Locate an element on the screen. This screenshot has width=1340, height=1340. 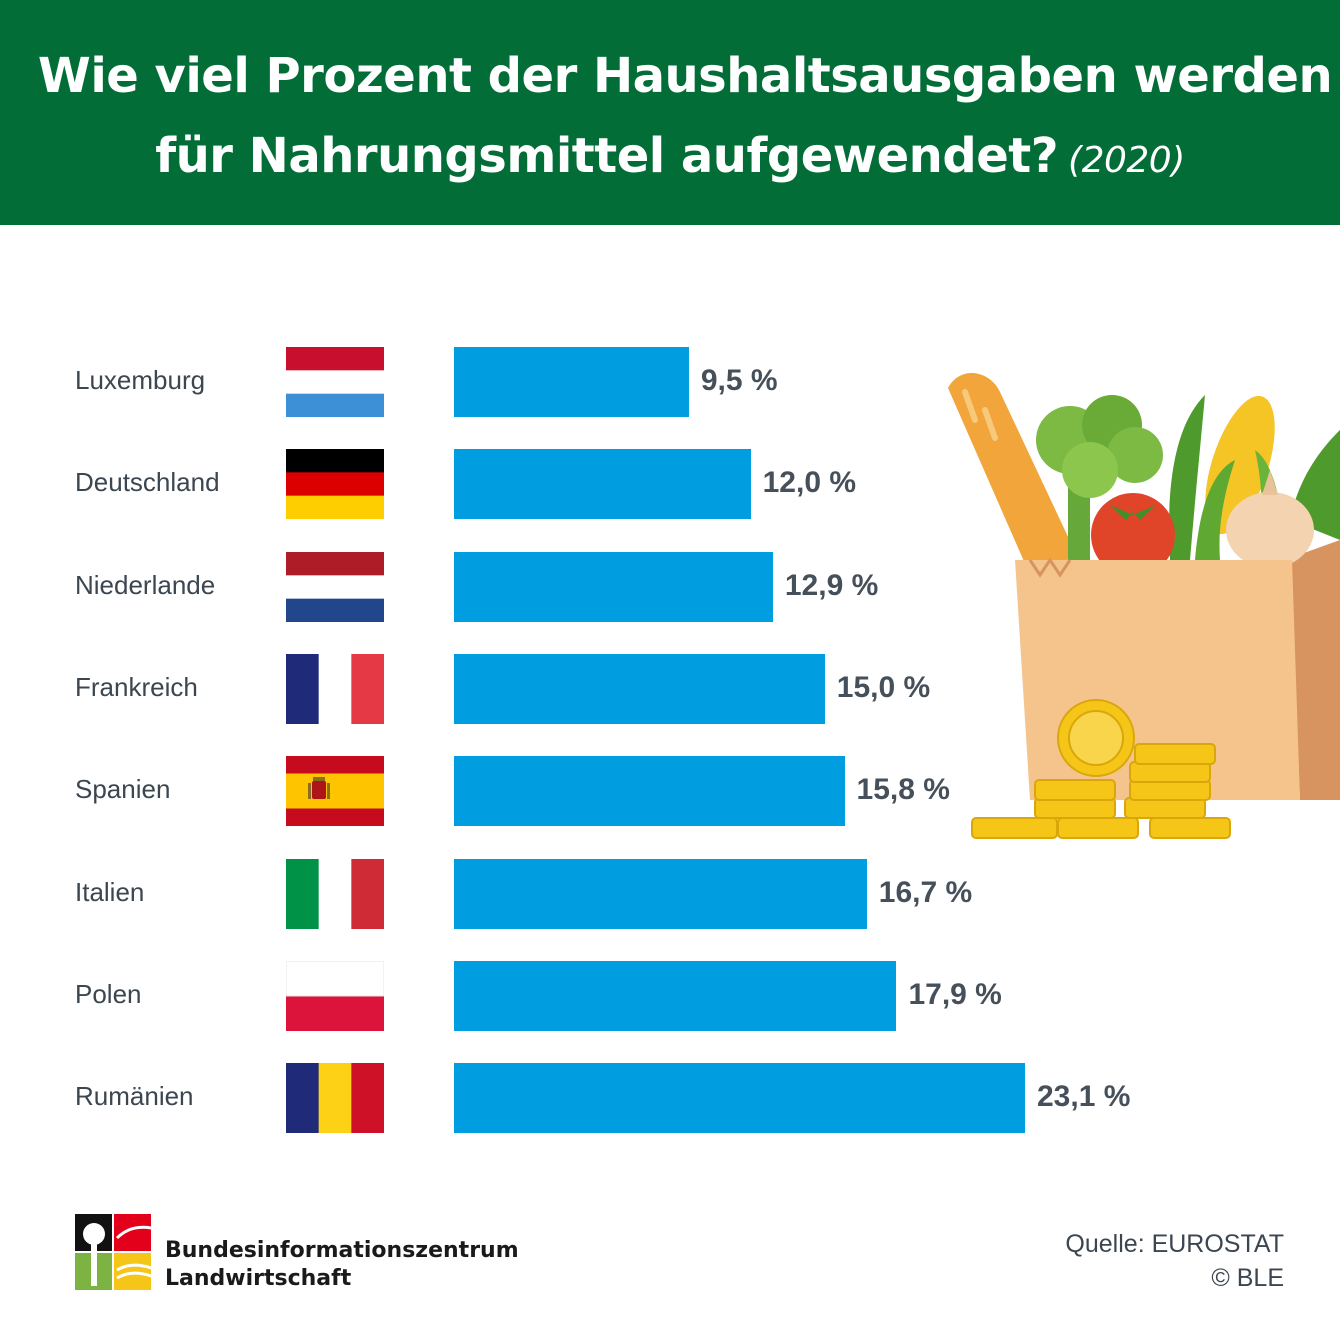
category-label: Italien is located at coordinates (110, 891).